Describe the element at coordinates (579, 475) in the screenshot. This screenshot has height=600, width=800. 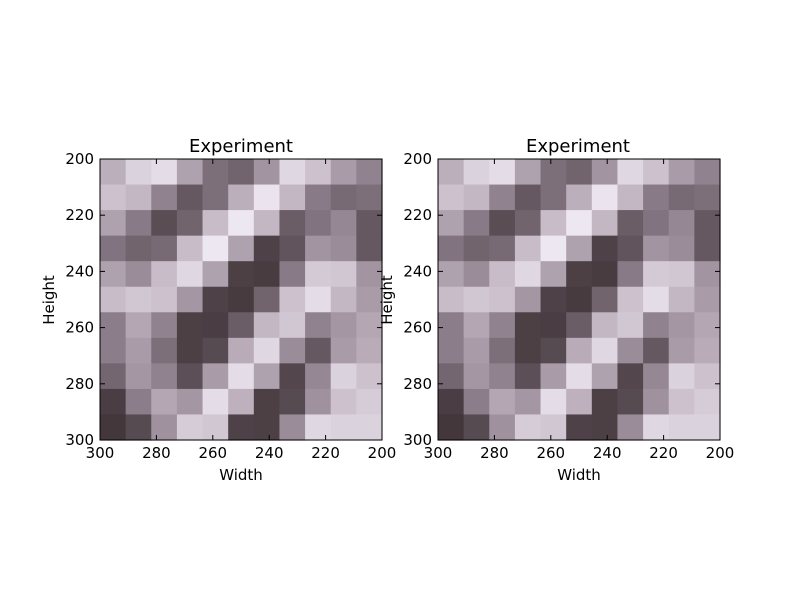
I see `x-axis-label: Width` at that location.